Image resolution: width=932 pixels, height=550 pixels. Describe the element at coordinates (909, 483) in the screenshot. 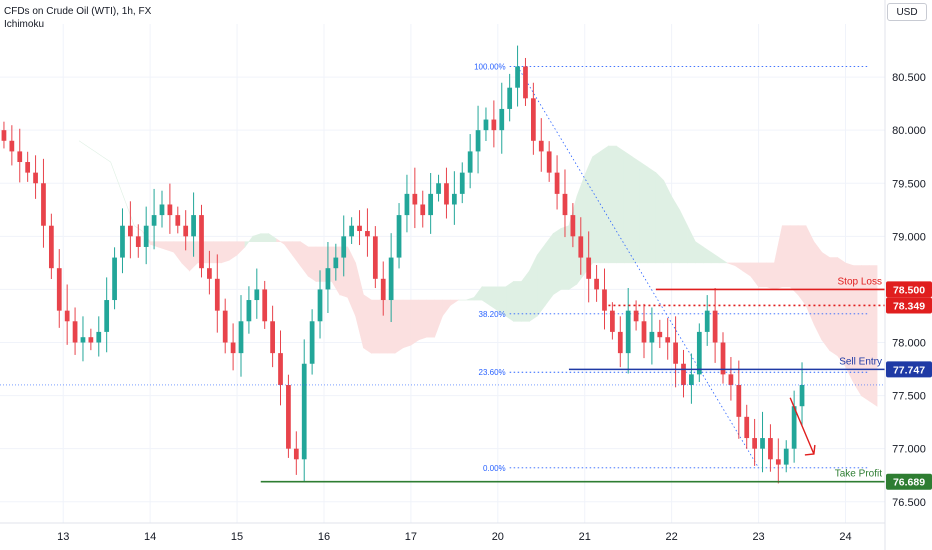

I see `level-price-tag-text: 76.689` at that location.